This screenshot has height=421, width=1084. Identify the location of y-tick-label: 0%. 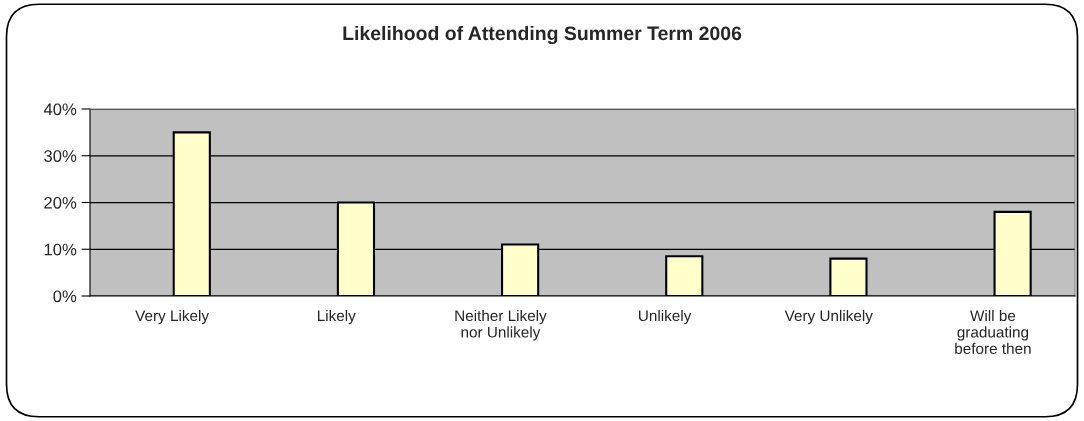
(65, 296).